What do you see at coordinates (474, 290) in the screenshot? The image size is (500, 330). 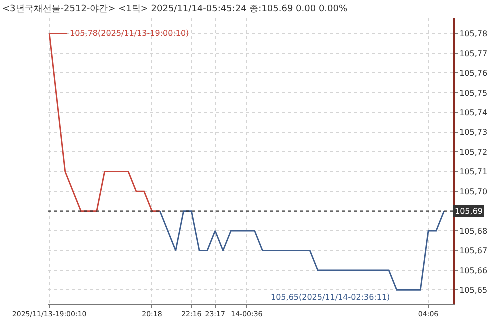 I see `y-tick-label: 105,65` at bounding box center [474, 290].